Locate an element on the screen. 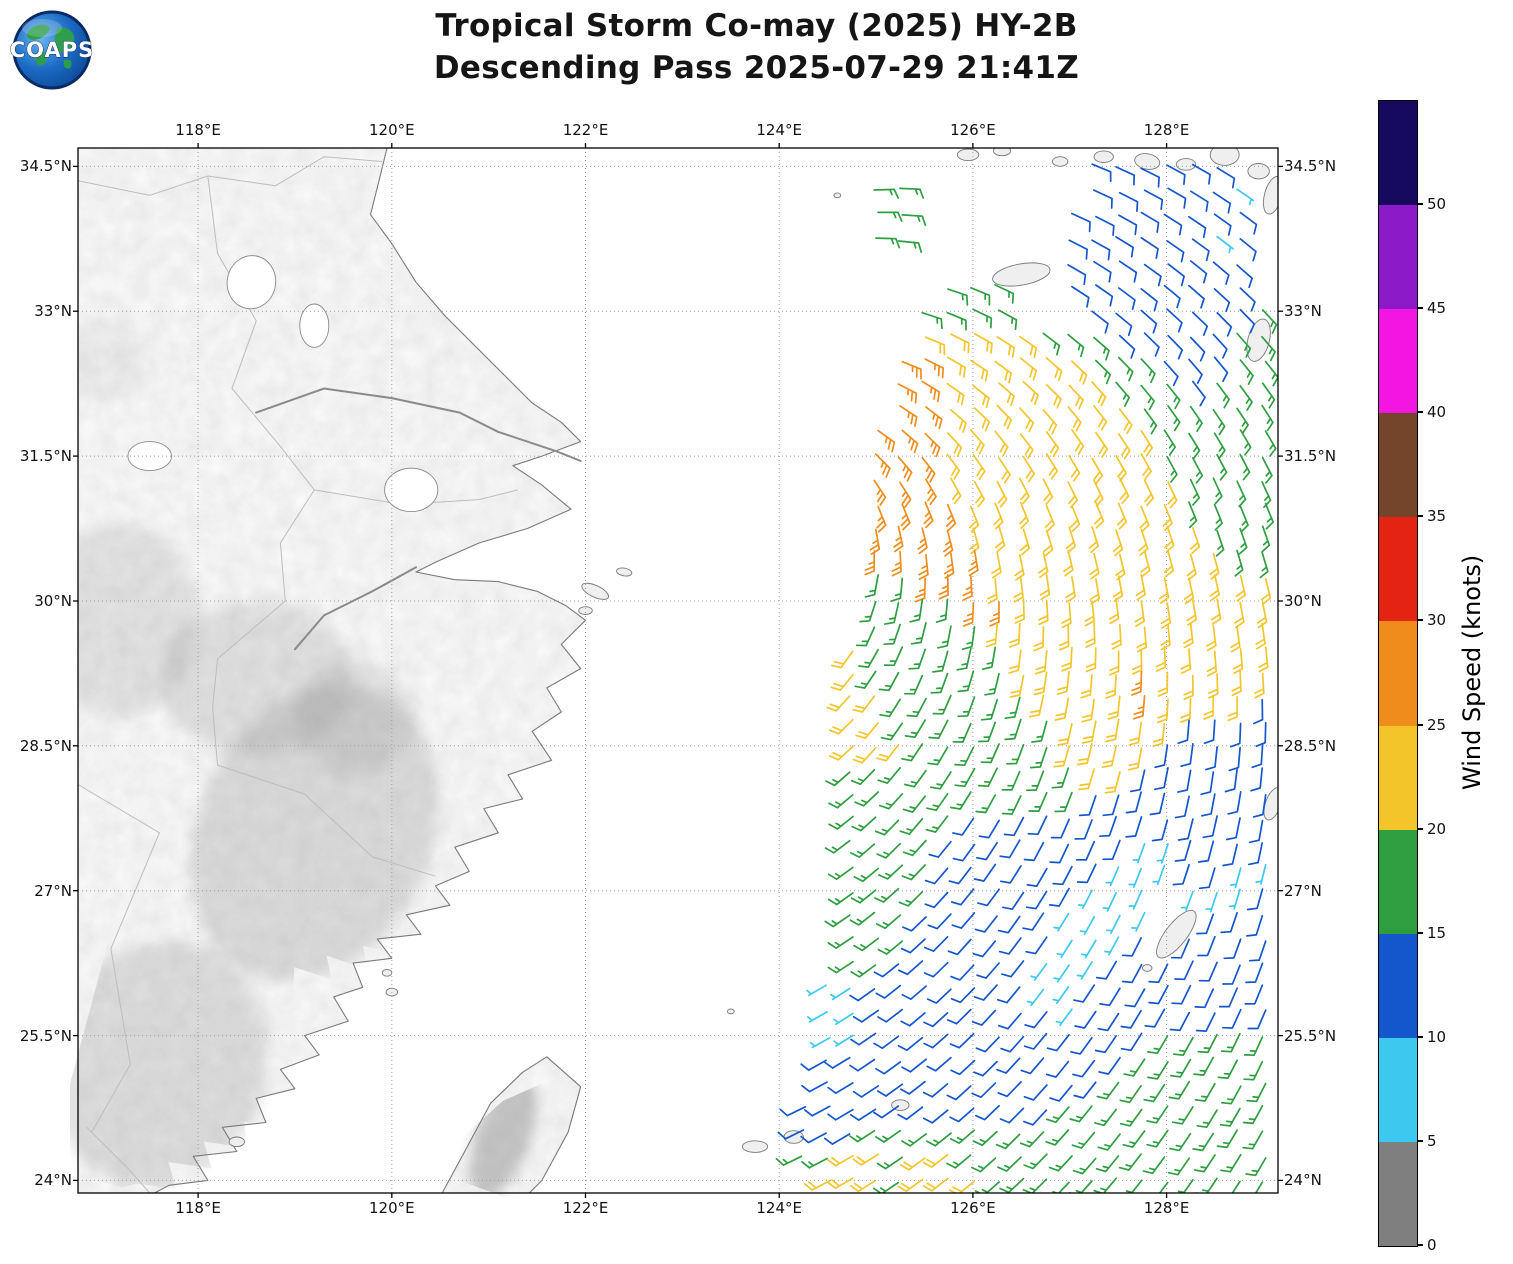 This screenshot has width=1513, height=1264. colorbar-tick-label: 10 is located at coordinates (1437, 1036).